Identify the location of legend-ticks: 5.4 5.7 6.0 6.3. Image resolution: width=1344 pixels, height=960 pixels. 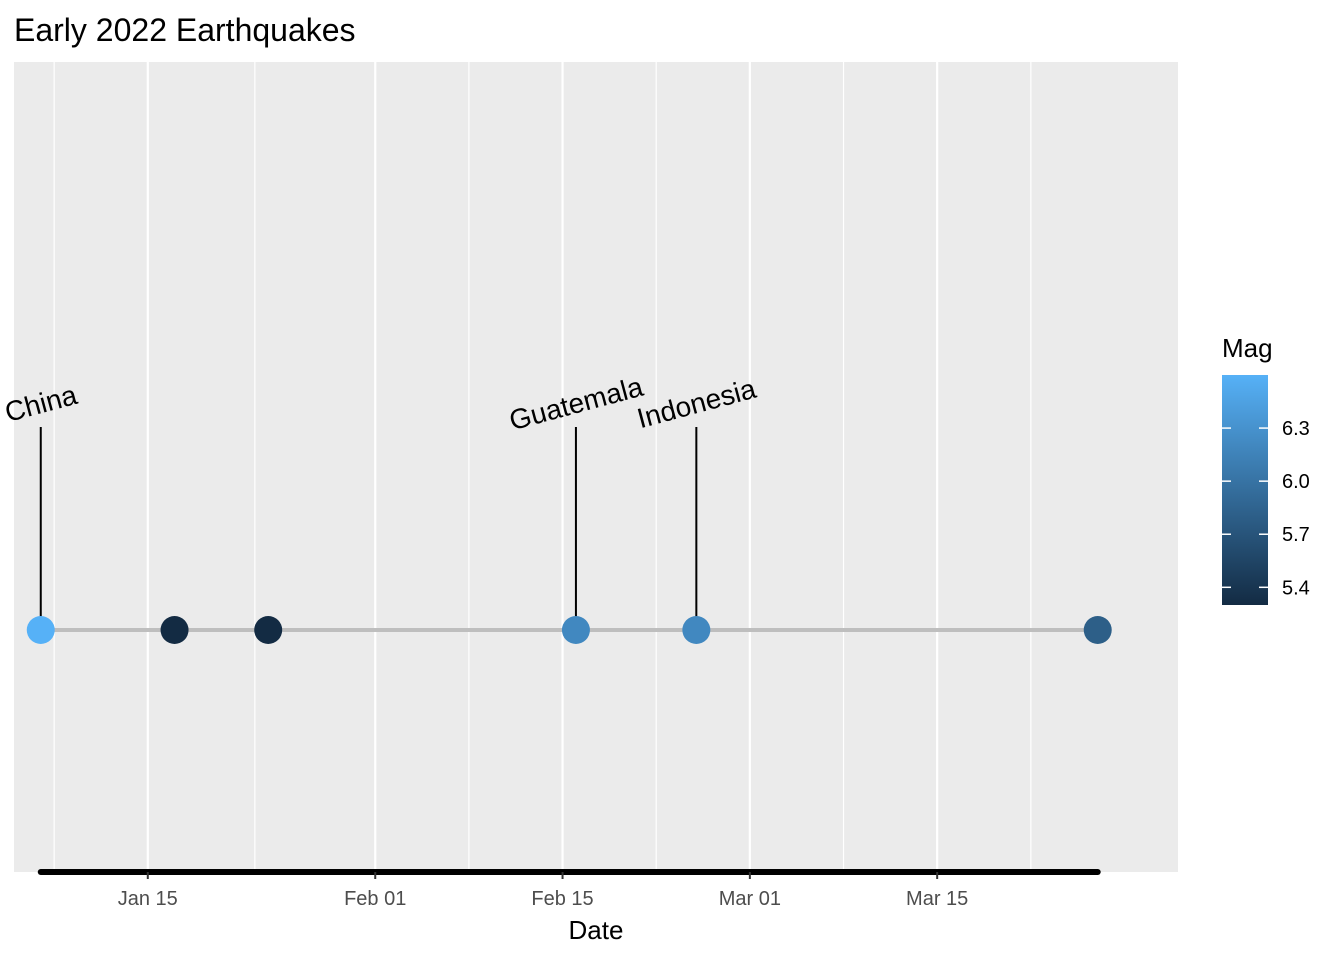
(1266, 508).